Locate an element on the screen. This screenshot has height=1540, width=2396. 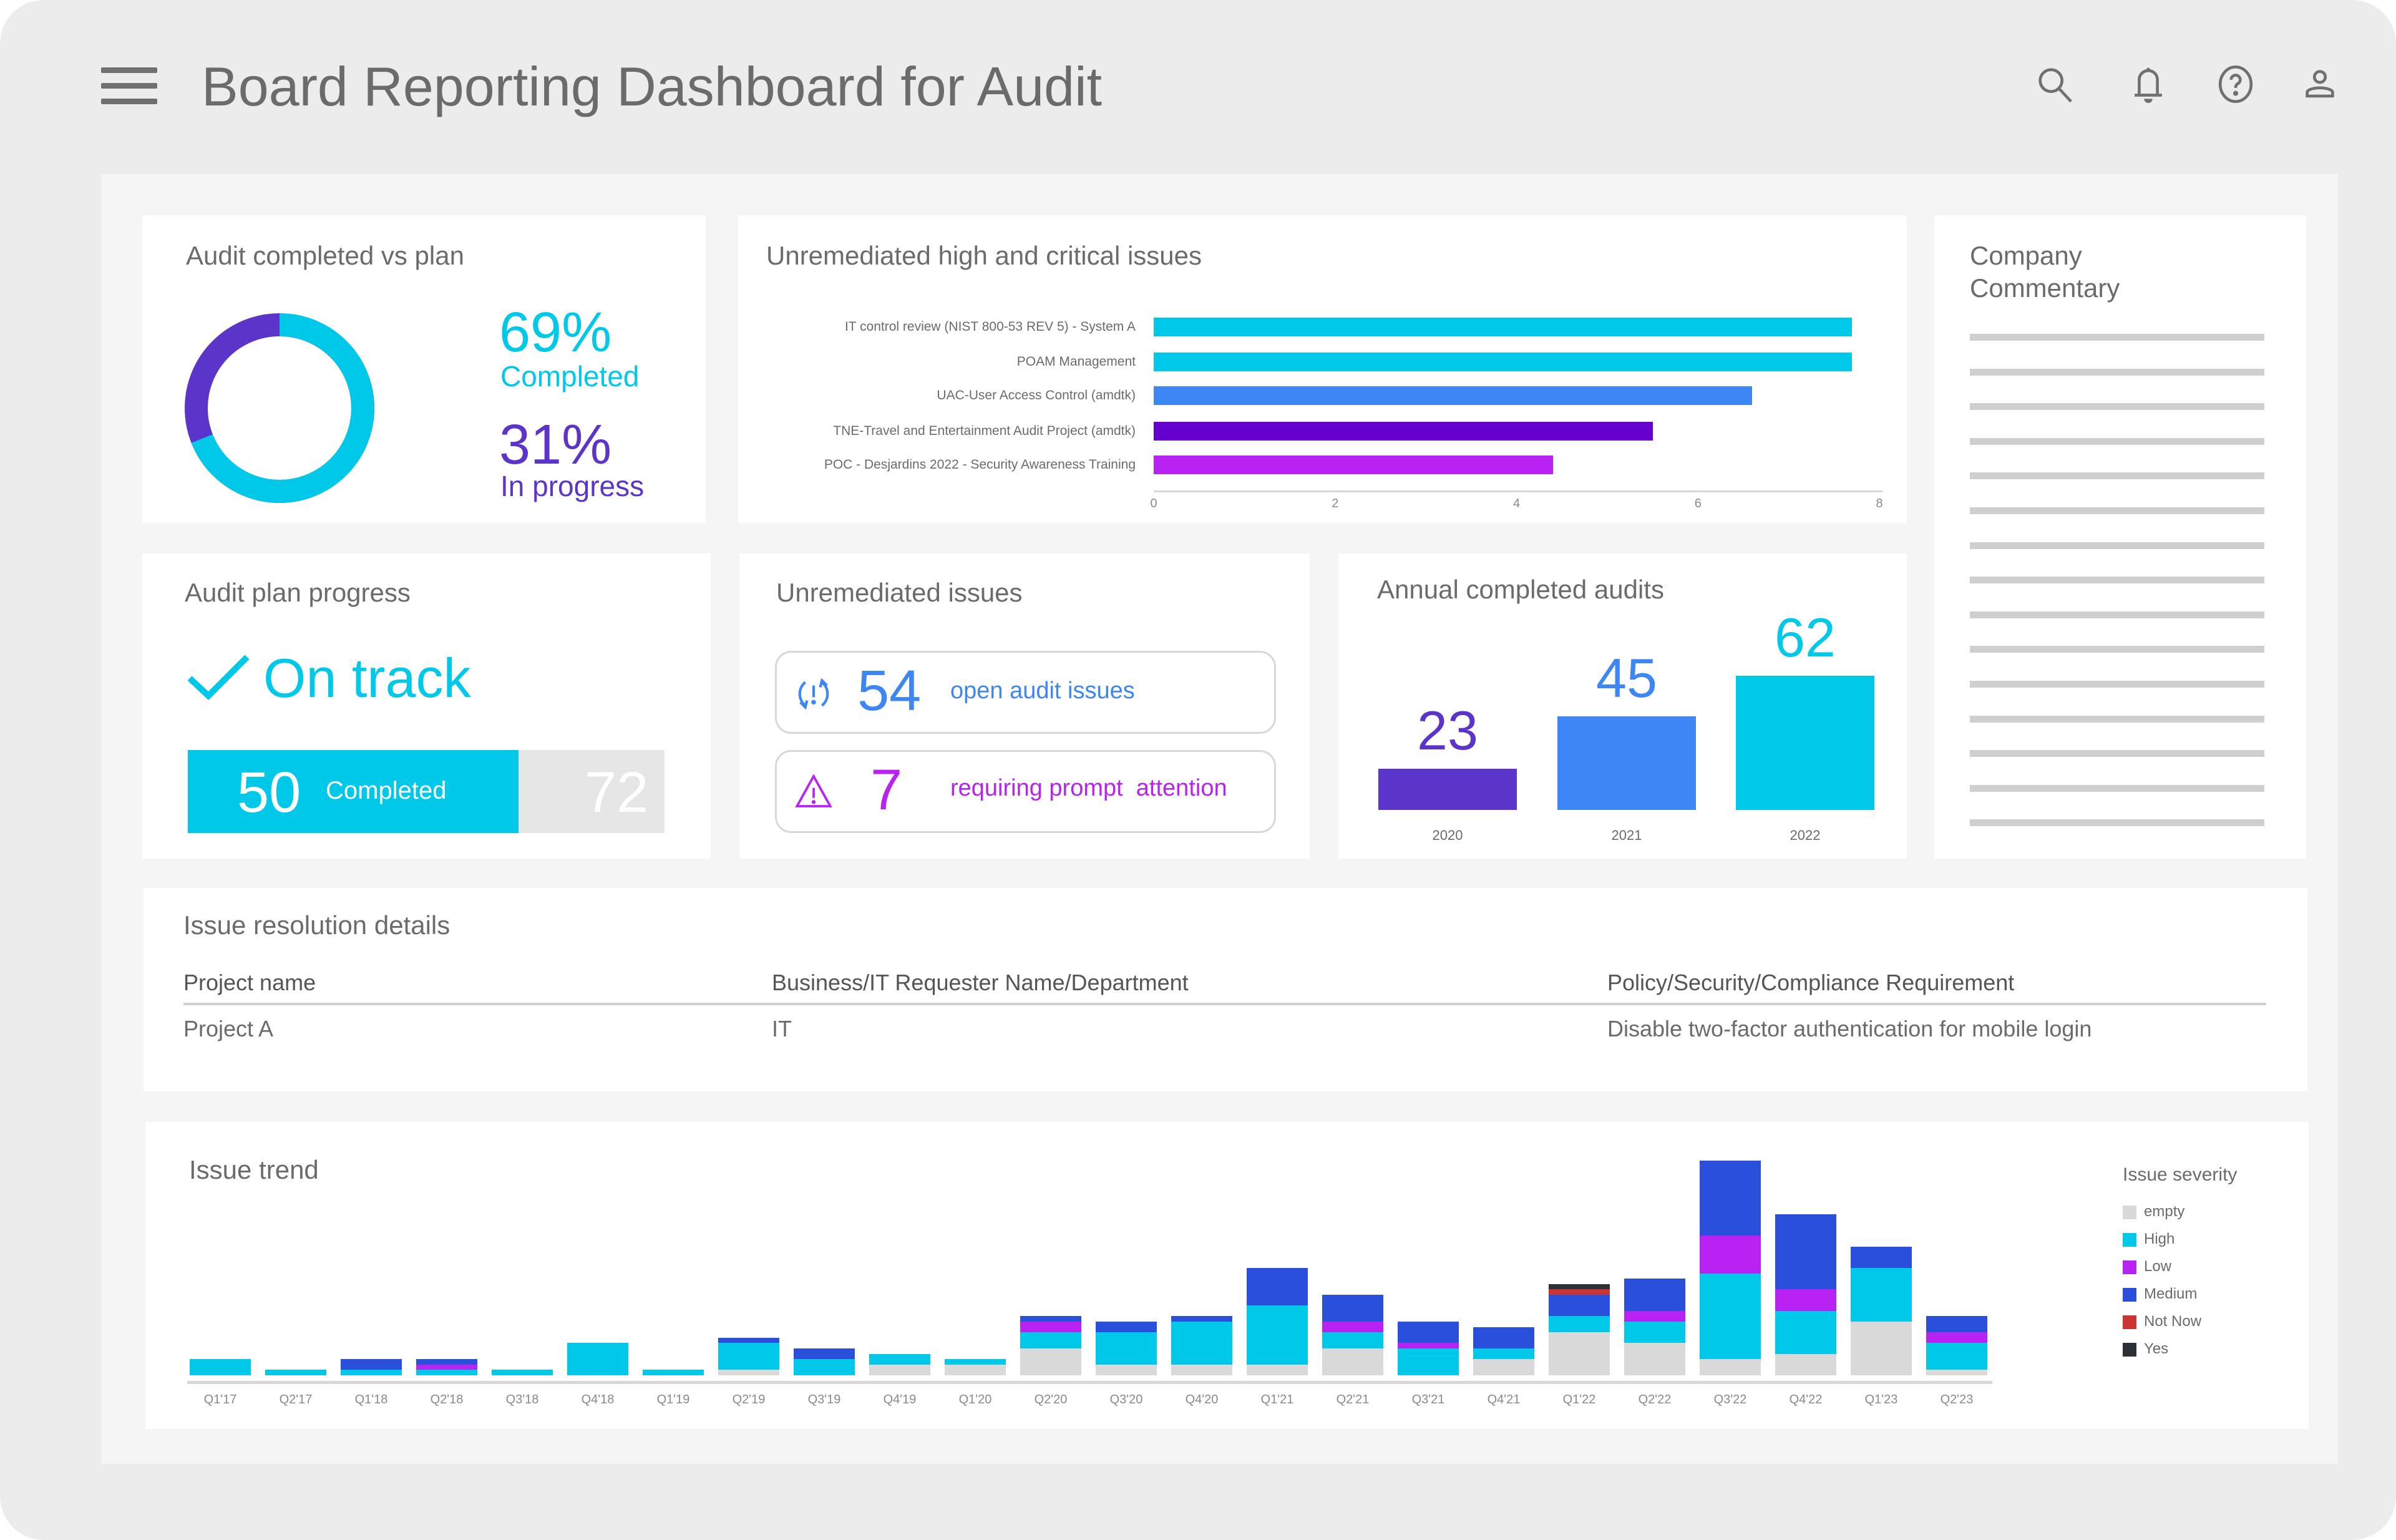
x-tick-label: Q3'19 is located at coordinates (824, 1399).